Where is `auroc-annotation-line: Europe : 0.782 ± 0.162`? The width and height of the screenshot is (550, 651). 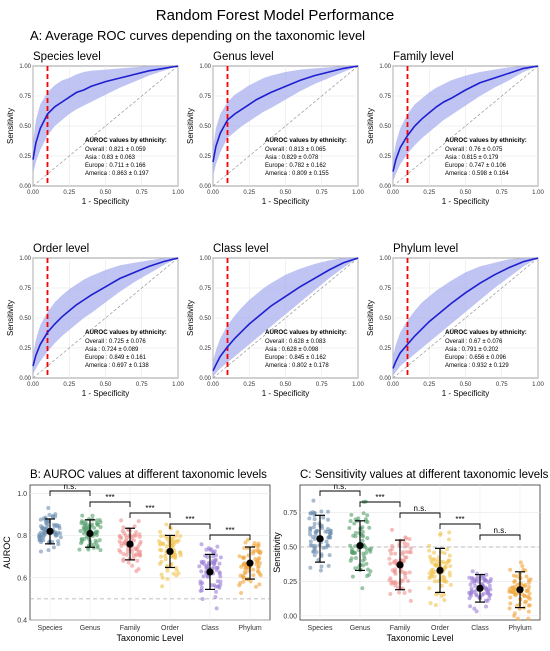 auroc-annotation-line: Europe : 0.782 ± 0.162 is located at coordinates (296, 166).